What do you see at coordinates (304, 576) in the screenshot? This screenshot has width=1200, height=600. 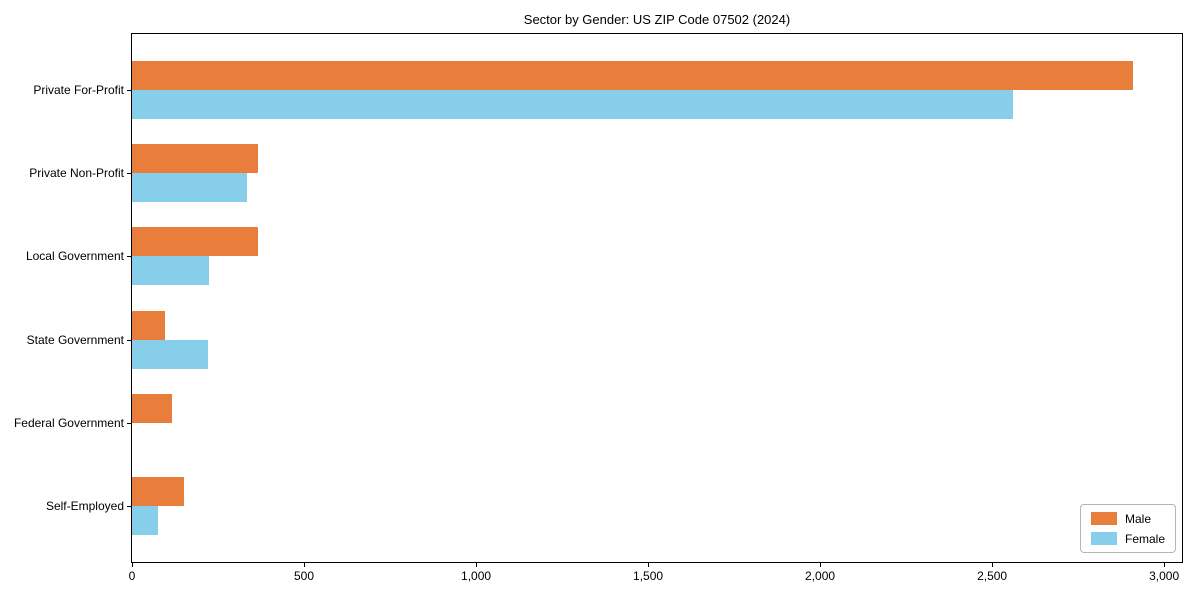 I see `x-tick-label: 500` at bounding box center [304, 576].